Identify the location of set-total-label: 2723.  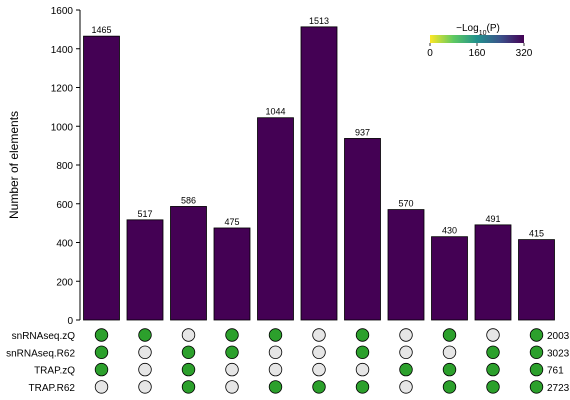
(558, 388).